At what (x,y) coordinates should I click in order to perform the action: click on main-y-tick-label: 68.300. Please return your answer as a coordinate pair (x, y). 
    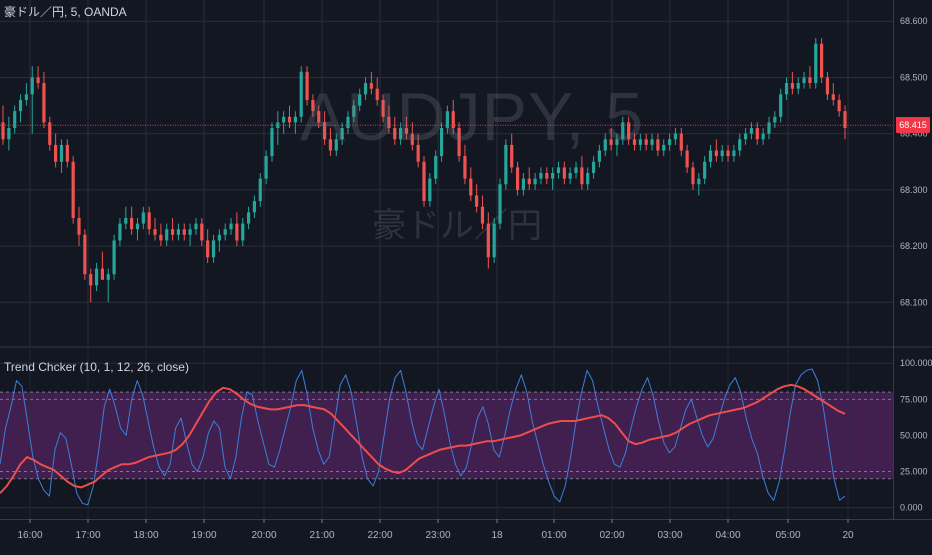
    Looking at the image, I should click on (914, 190).